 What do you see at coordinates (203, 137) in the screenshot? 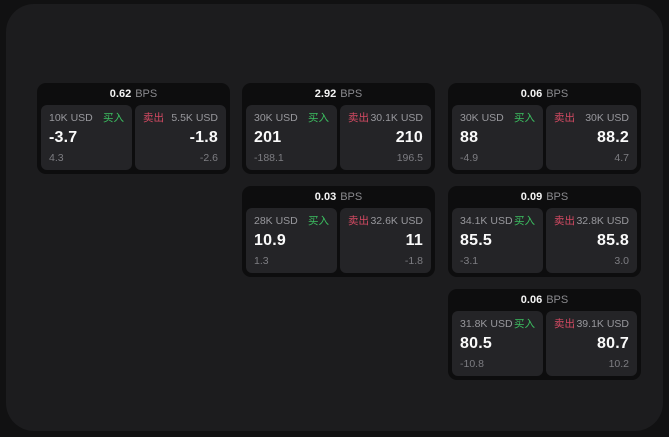
I see `sell-price: -1.8` at bounding box center [203, 137].